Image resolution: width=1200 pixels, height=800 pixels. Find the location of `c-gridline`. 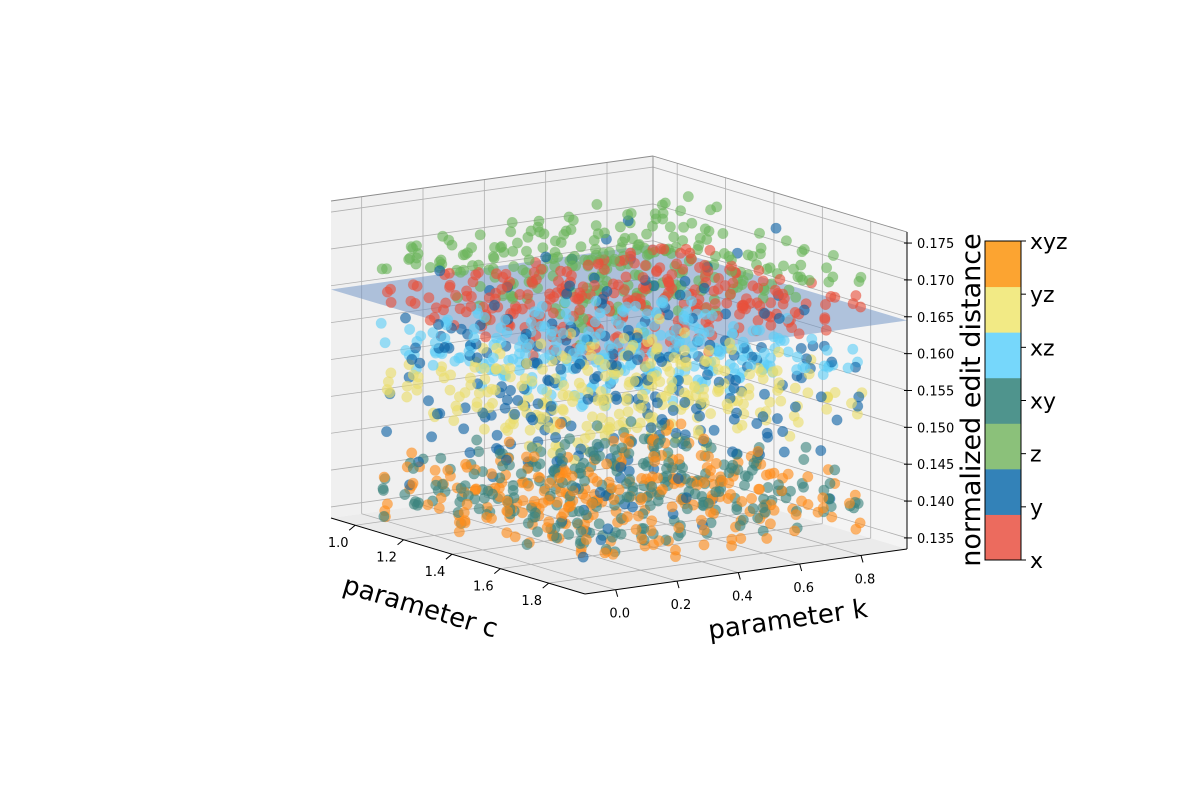

c-gridline is located at coordinates (661, 546).